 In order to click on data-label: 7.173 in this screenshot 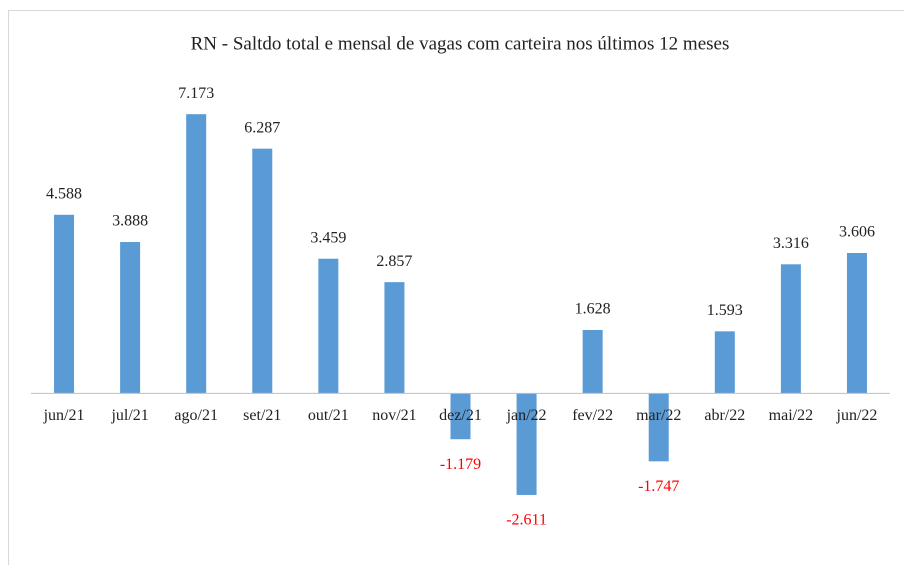, I will do `click(196, 93)`.